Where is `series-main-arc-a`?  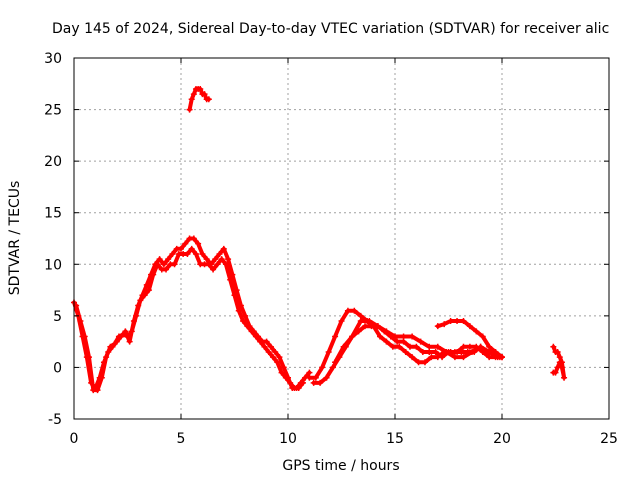 series-main-arc-a is located at coordinates (192, 313).